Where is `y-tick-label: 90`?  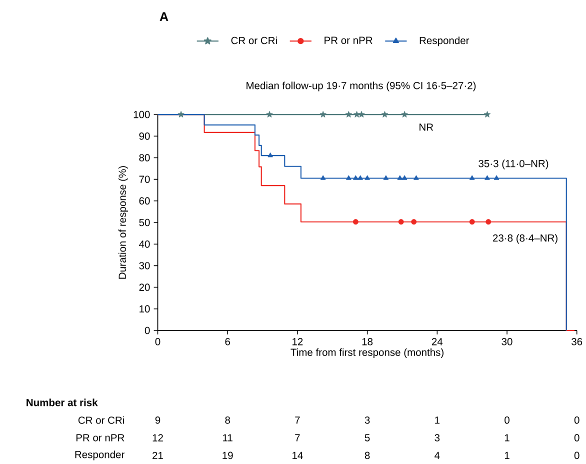
y-tick-label: 90 is located at coordinates (144, 136).